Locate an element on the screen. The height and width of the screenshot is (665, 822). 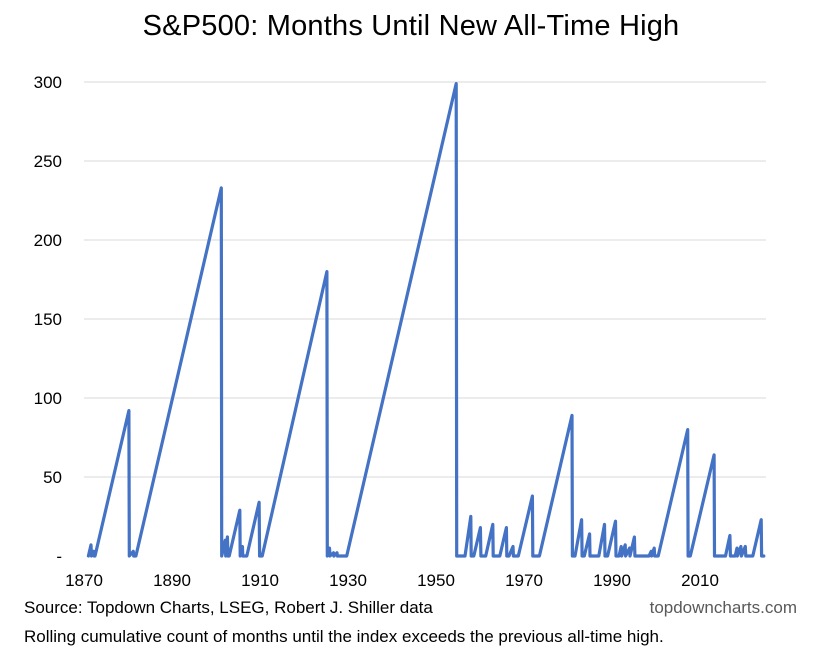
x-axis-ticks: 1870 1890 1910 1930 1950 1970 1990 2010 is located at coordinates (392, 580).